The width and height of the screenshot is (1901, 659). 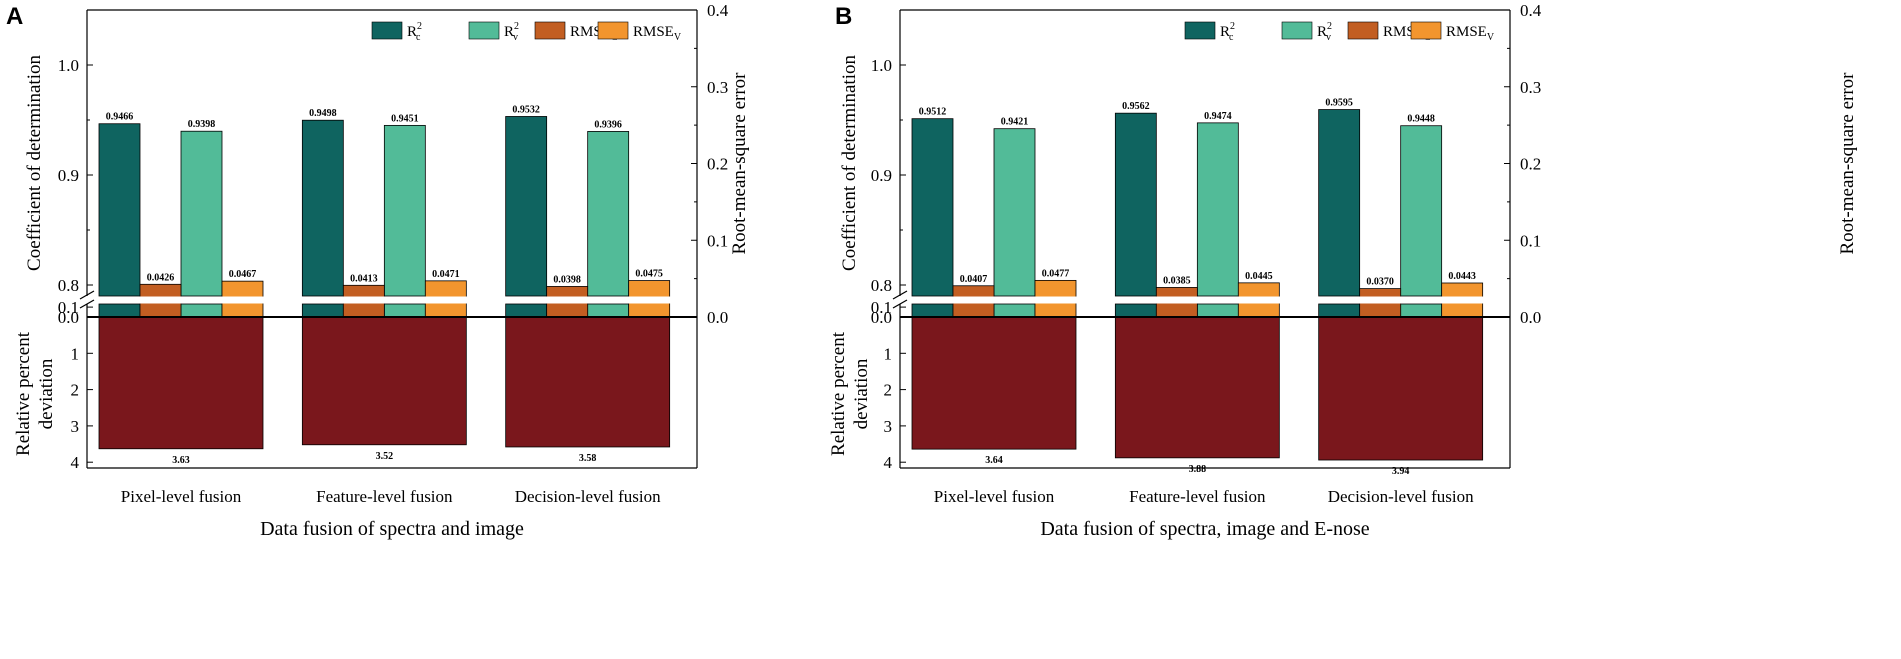 What do you see at coordinates (843, 16) in the screenshot?
I see `panel-label: B` at bounding box center [843, 16].